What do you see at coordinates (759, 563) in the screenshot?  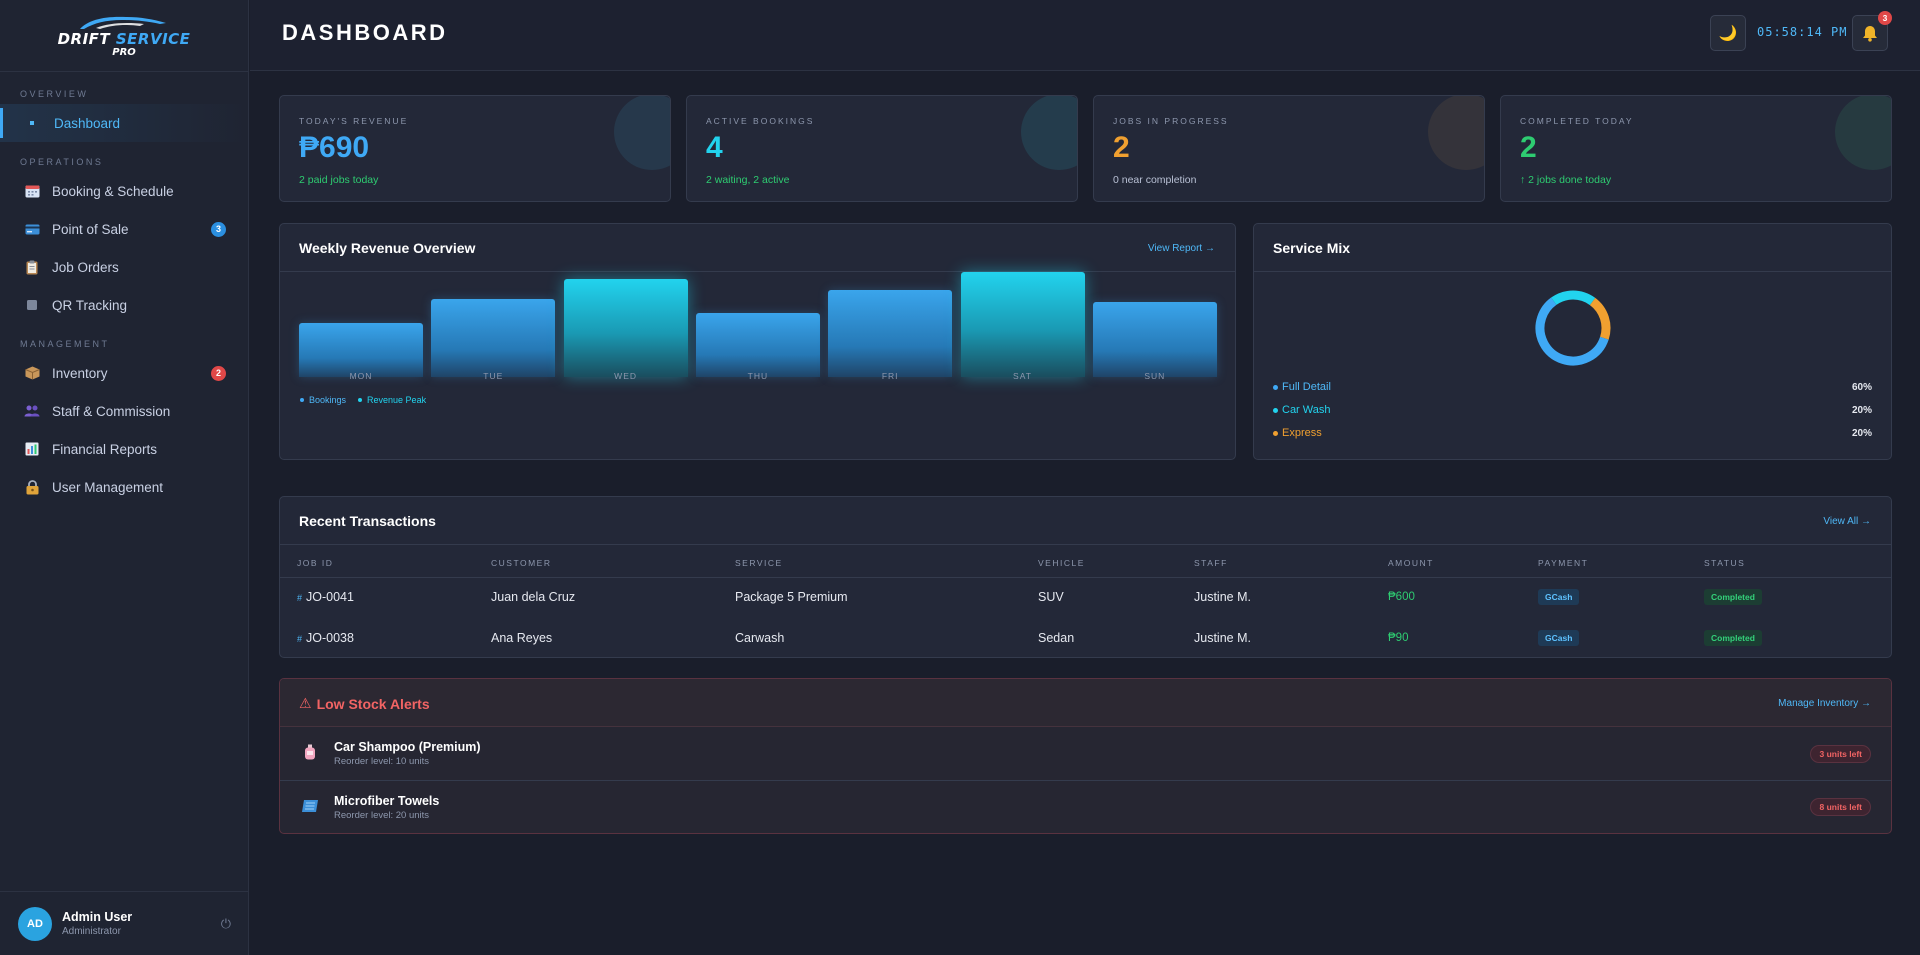 I see `column-header-service: SERVICE` at bounding box center [759, 563].